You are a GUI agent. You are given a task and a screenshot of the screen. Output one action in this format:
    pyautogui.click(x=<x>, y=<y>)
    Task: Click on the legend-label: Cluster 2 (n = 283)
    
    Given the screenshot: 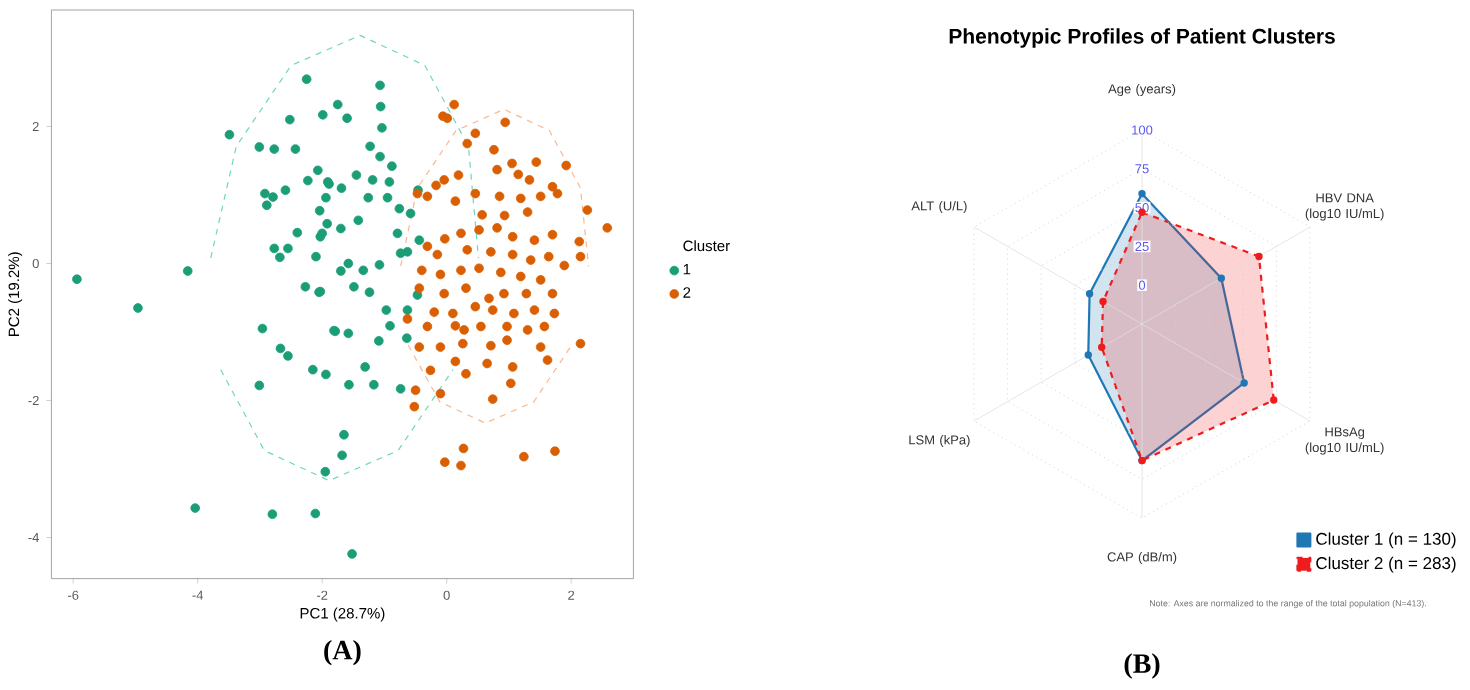 What is the action you would take?
    pyautogui.click(x=1386, y=564)
    